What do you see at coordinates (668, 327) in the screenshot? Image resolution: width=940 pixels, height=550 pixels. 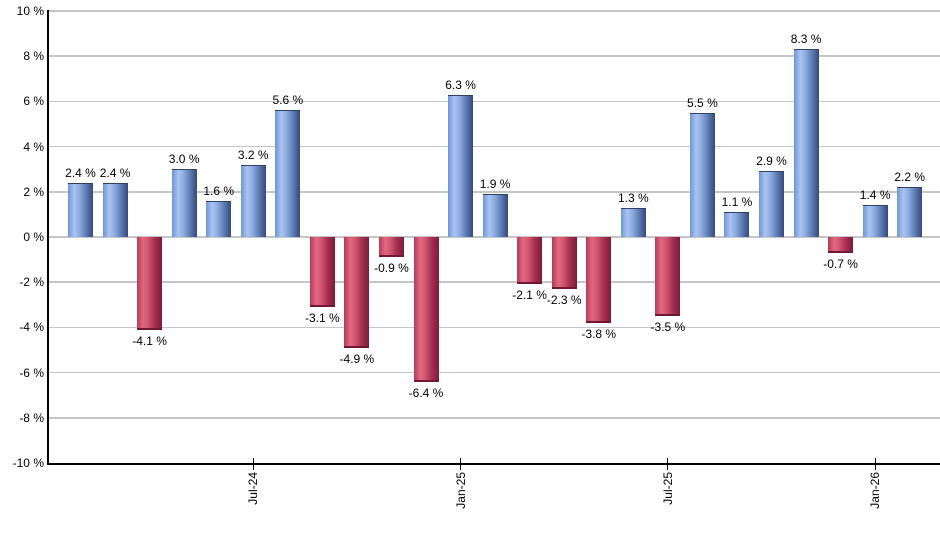 I see `bar-value-label: -3.5 %` at bounding box center [668, 327].